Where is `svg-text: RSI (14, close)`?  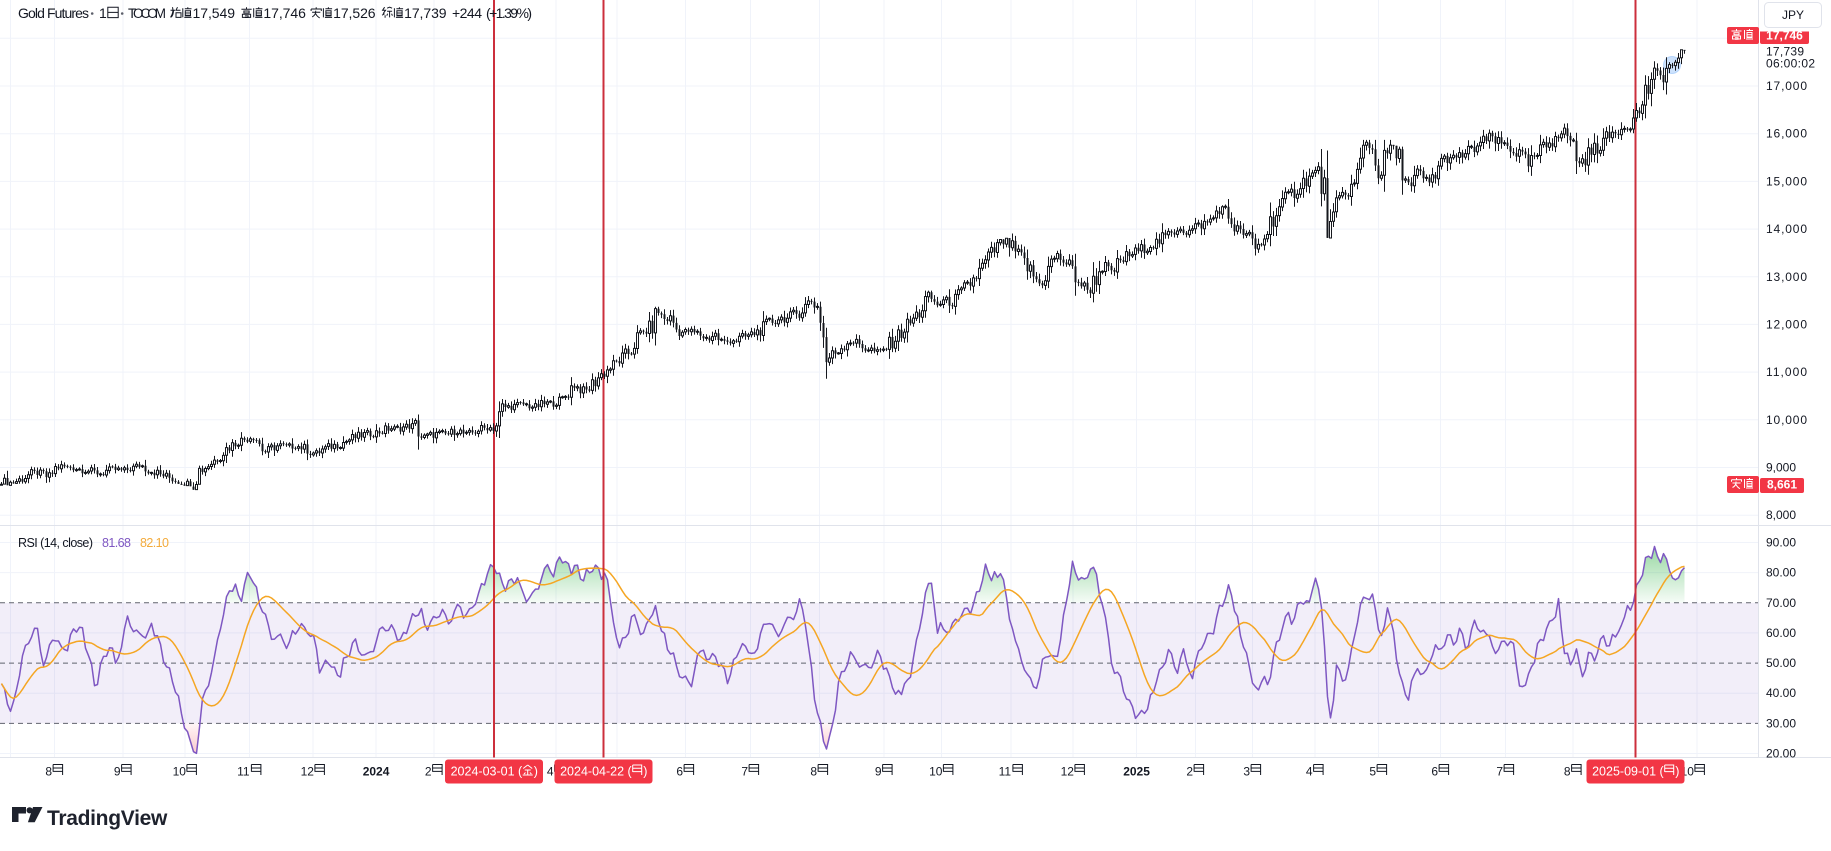
svg-text: RSI (14, close) is located at coordinates (55, 543).